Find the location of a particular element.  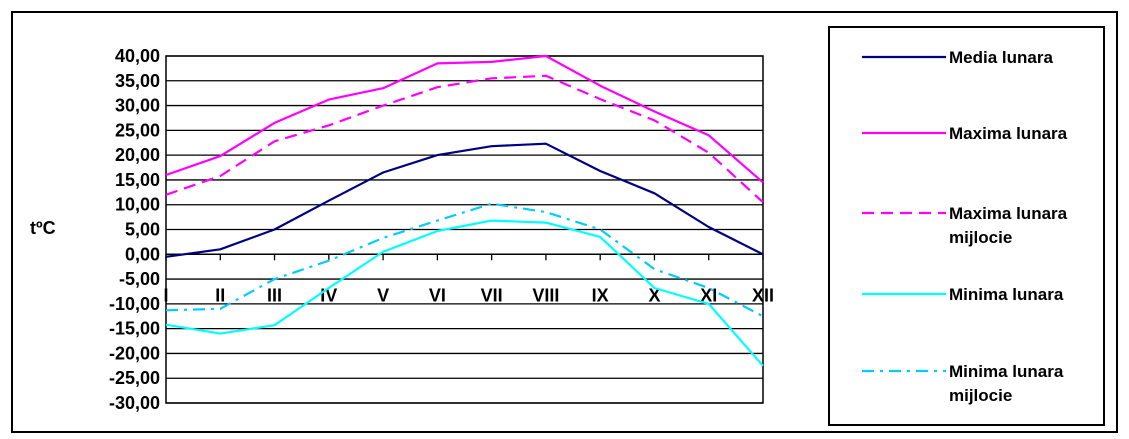

x-tick-label: XII is located at coordinates (763, 295).